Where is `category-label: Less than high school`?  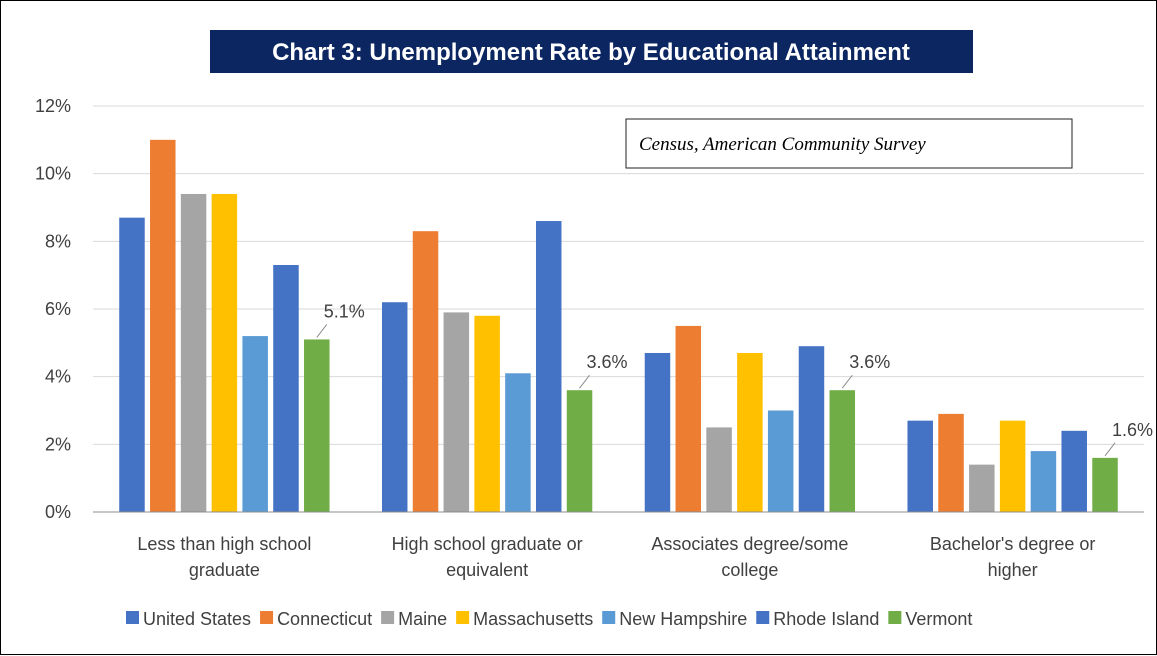 category-label: Less than high school is located at coordinates (224, 544).